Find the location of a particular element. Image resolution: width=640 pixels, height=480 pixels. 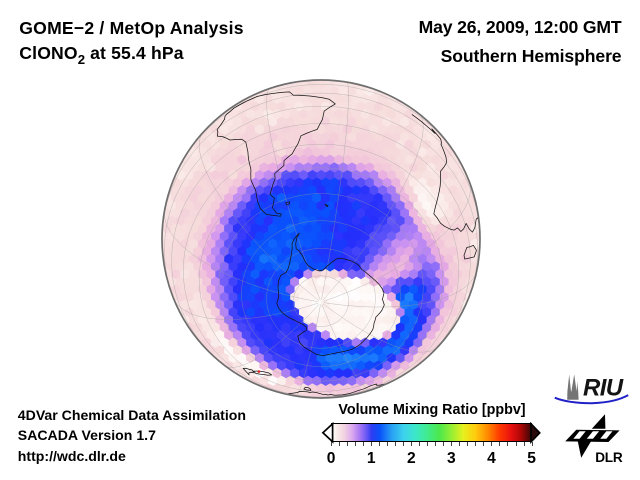

svg-text: DLR is located at coordinates (609, 457).